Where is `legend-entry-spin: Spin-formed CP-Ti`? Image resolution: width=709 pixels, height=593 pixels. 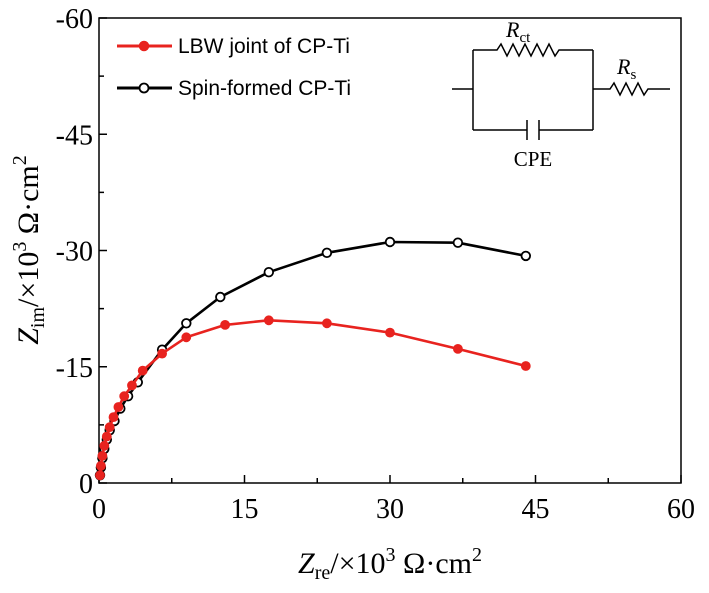
legend-entry-spin: Spin-formed CP-Ti is located at coordinates (234, 88).